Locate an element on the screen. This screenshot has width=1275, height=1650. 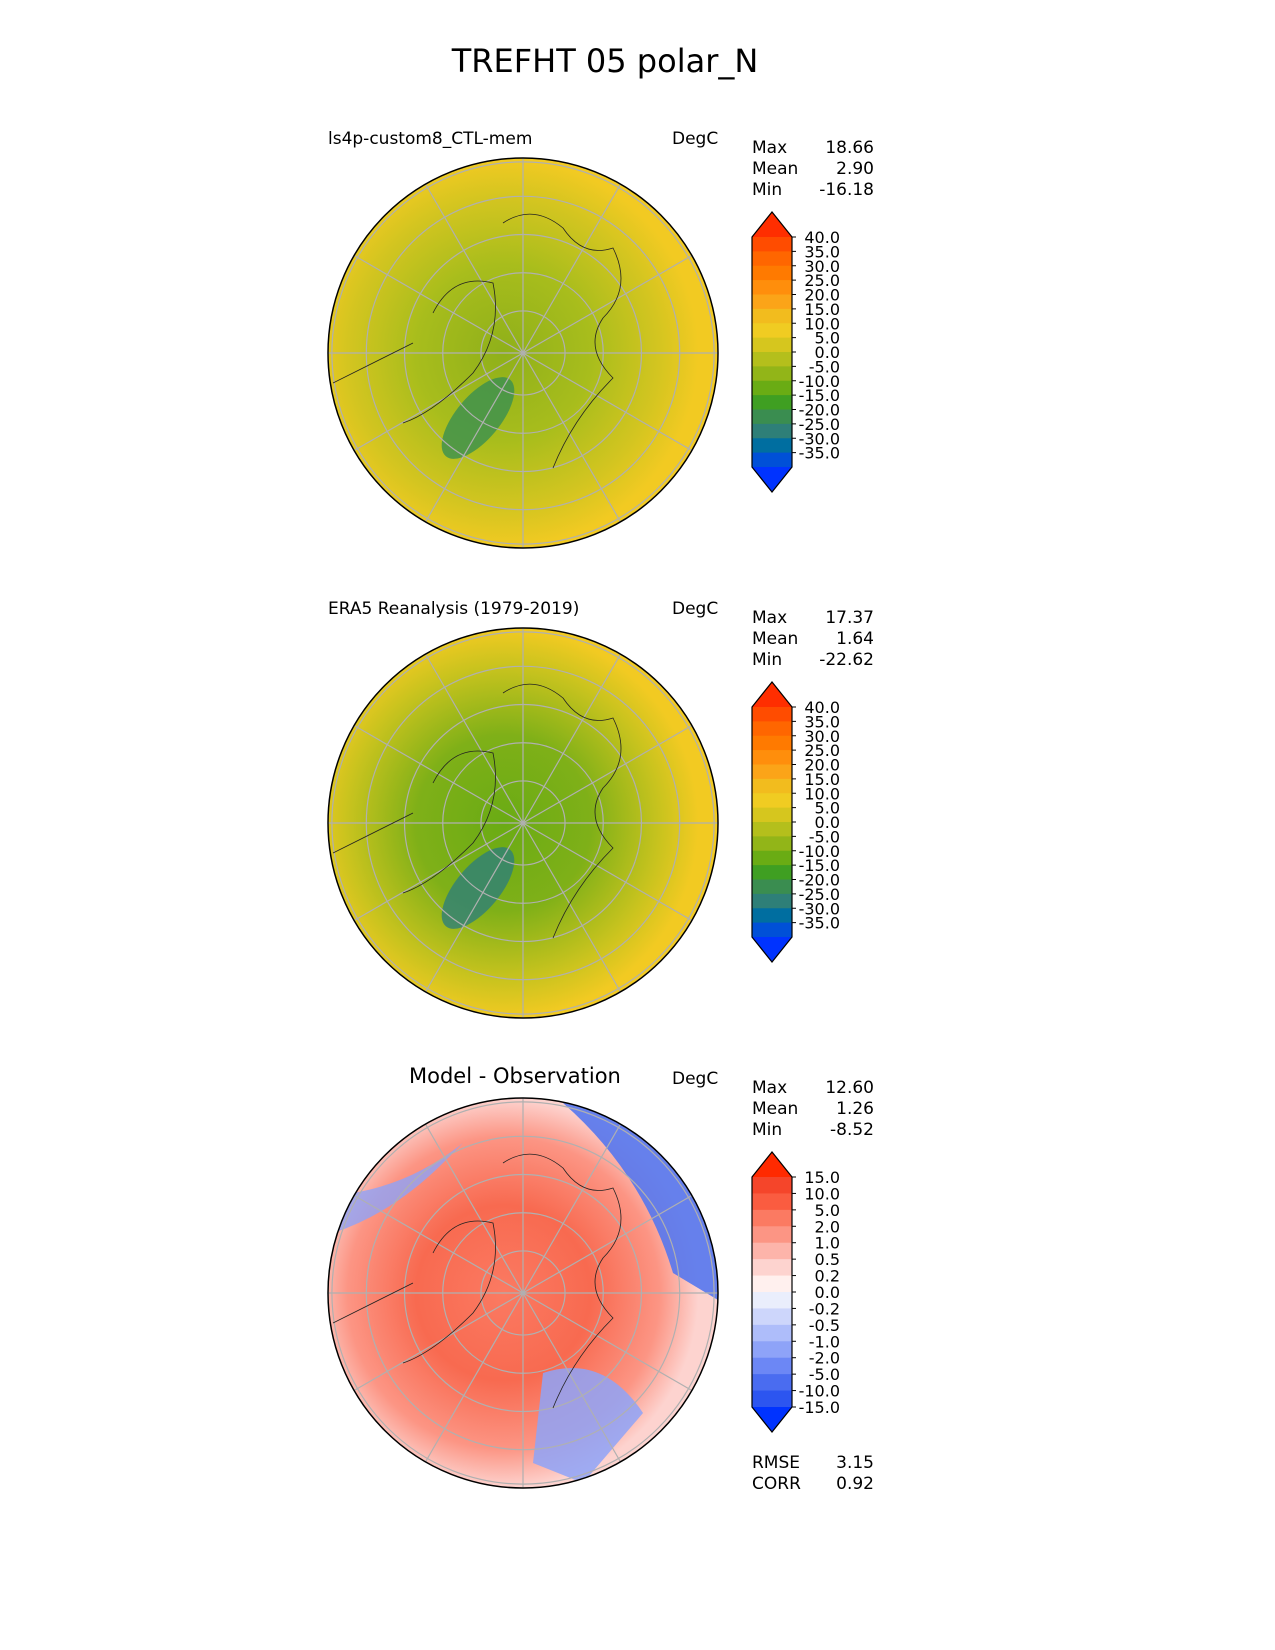
stat-value: 1.26 is located at coordinates (855, 1109).